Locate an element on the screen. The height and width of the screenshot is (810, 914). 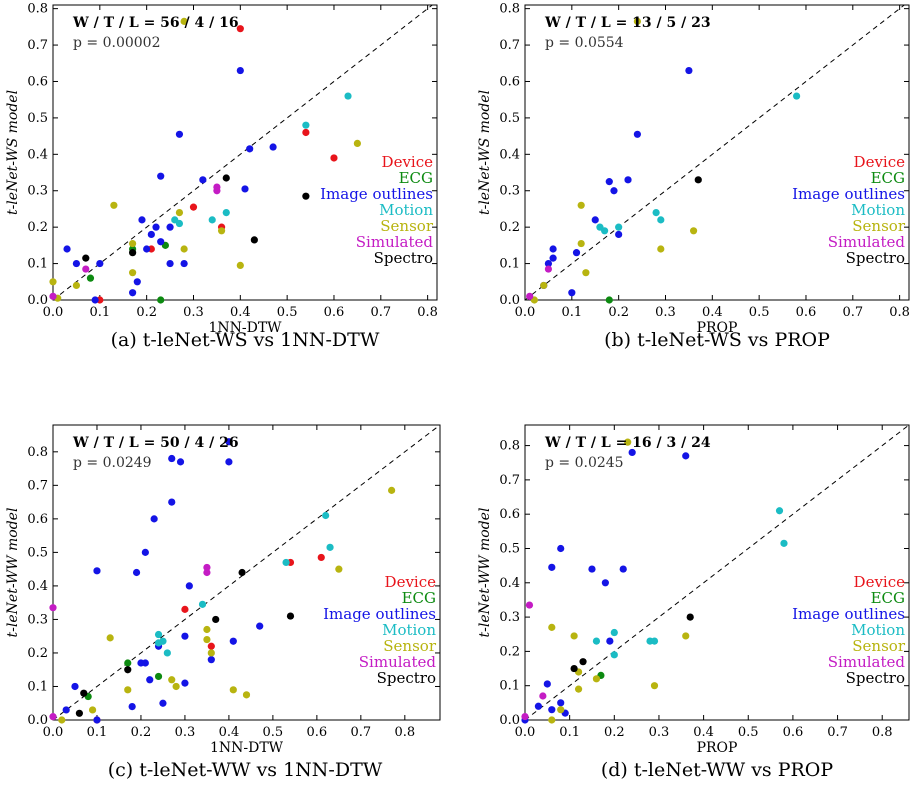
legend-entry: ECG is located at coordinates (416, 178).